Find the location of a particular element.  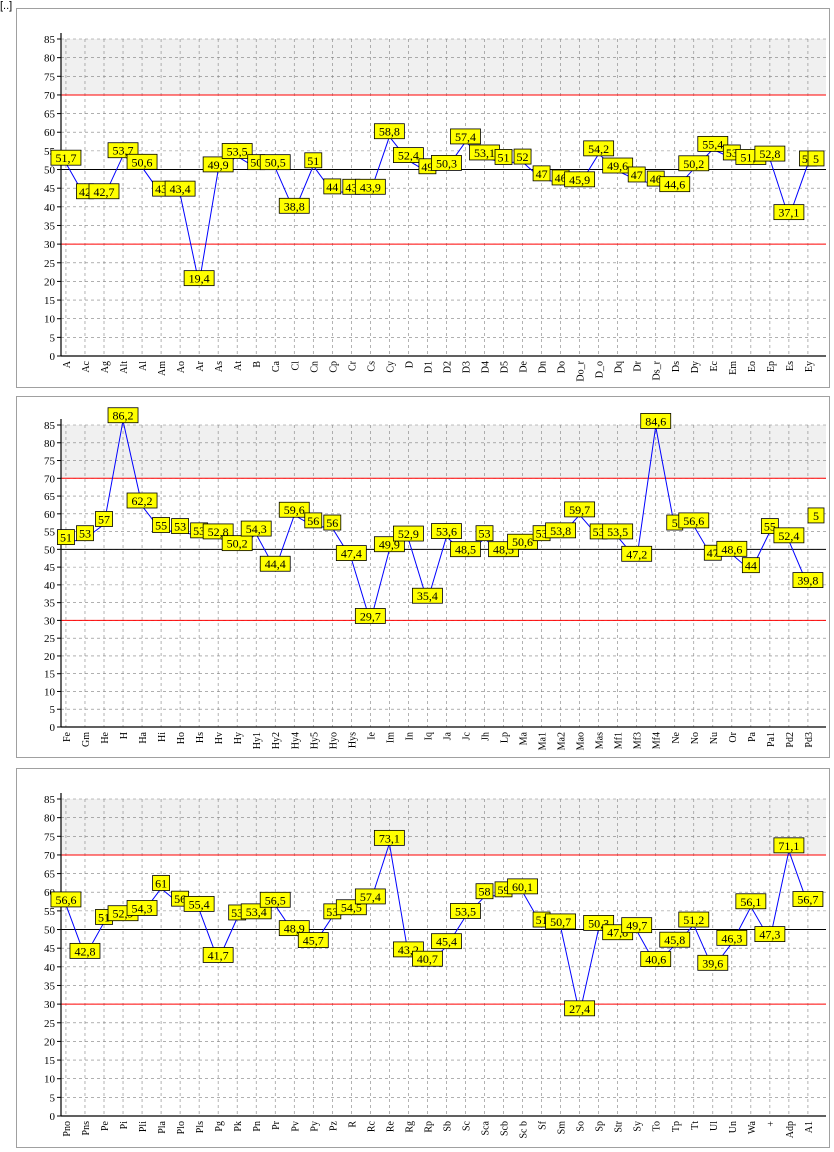

data-label: 56,6 is located at coordinates (65, 900).